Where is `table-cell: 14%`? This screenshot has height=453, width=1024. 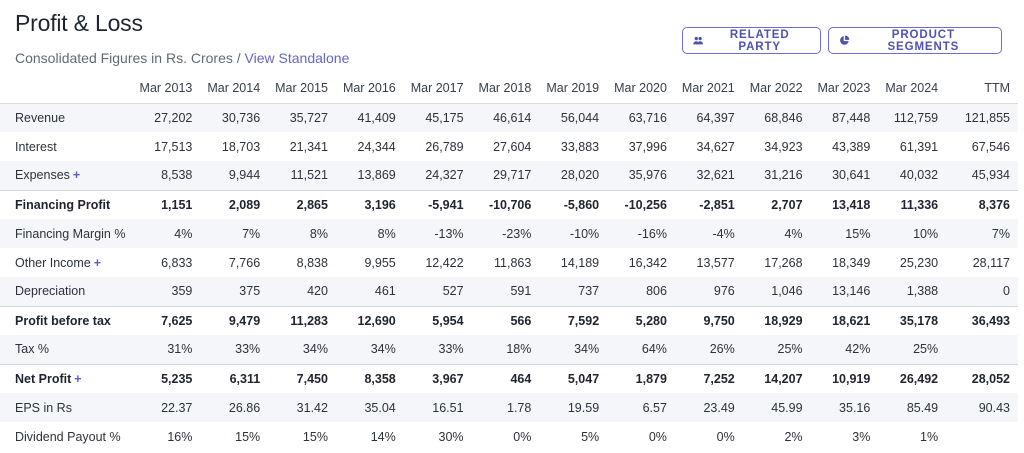
table-cell: 14% is located at coordinates (383, 436).